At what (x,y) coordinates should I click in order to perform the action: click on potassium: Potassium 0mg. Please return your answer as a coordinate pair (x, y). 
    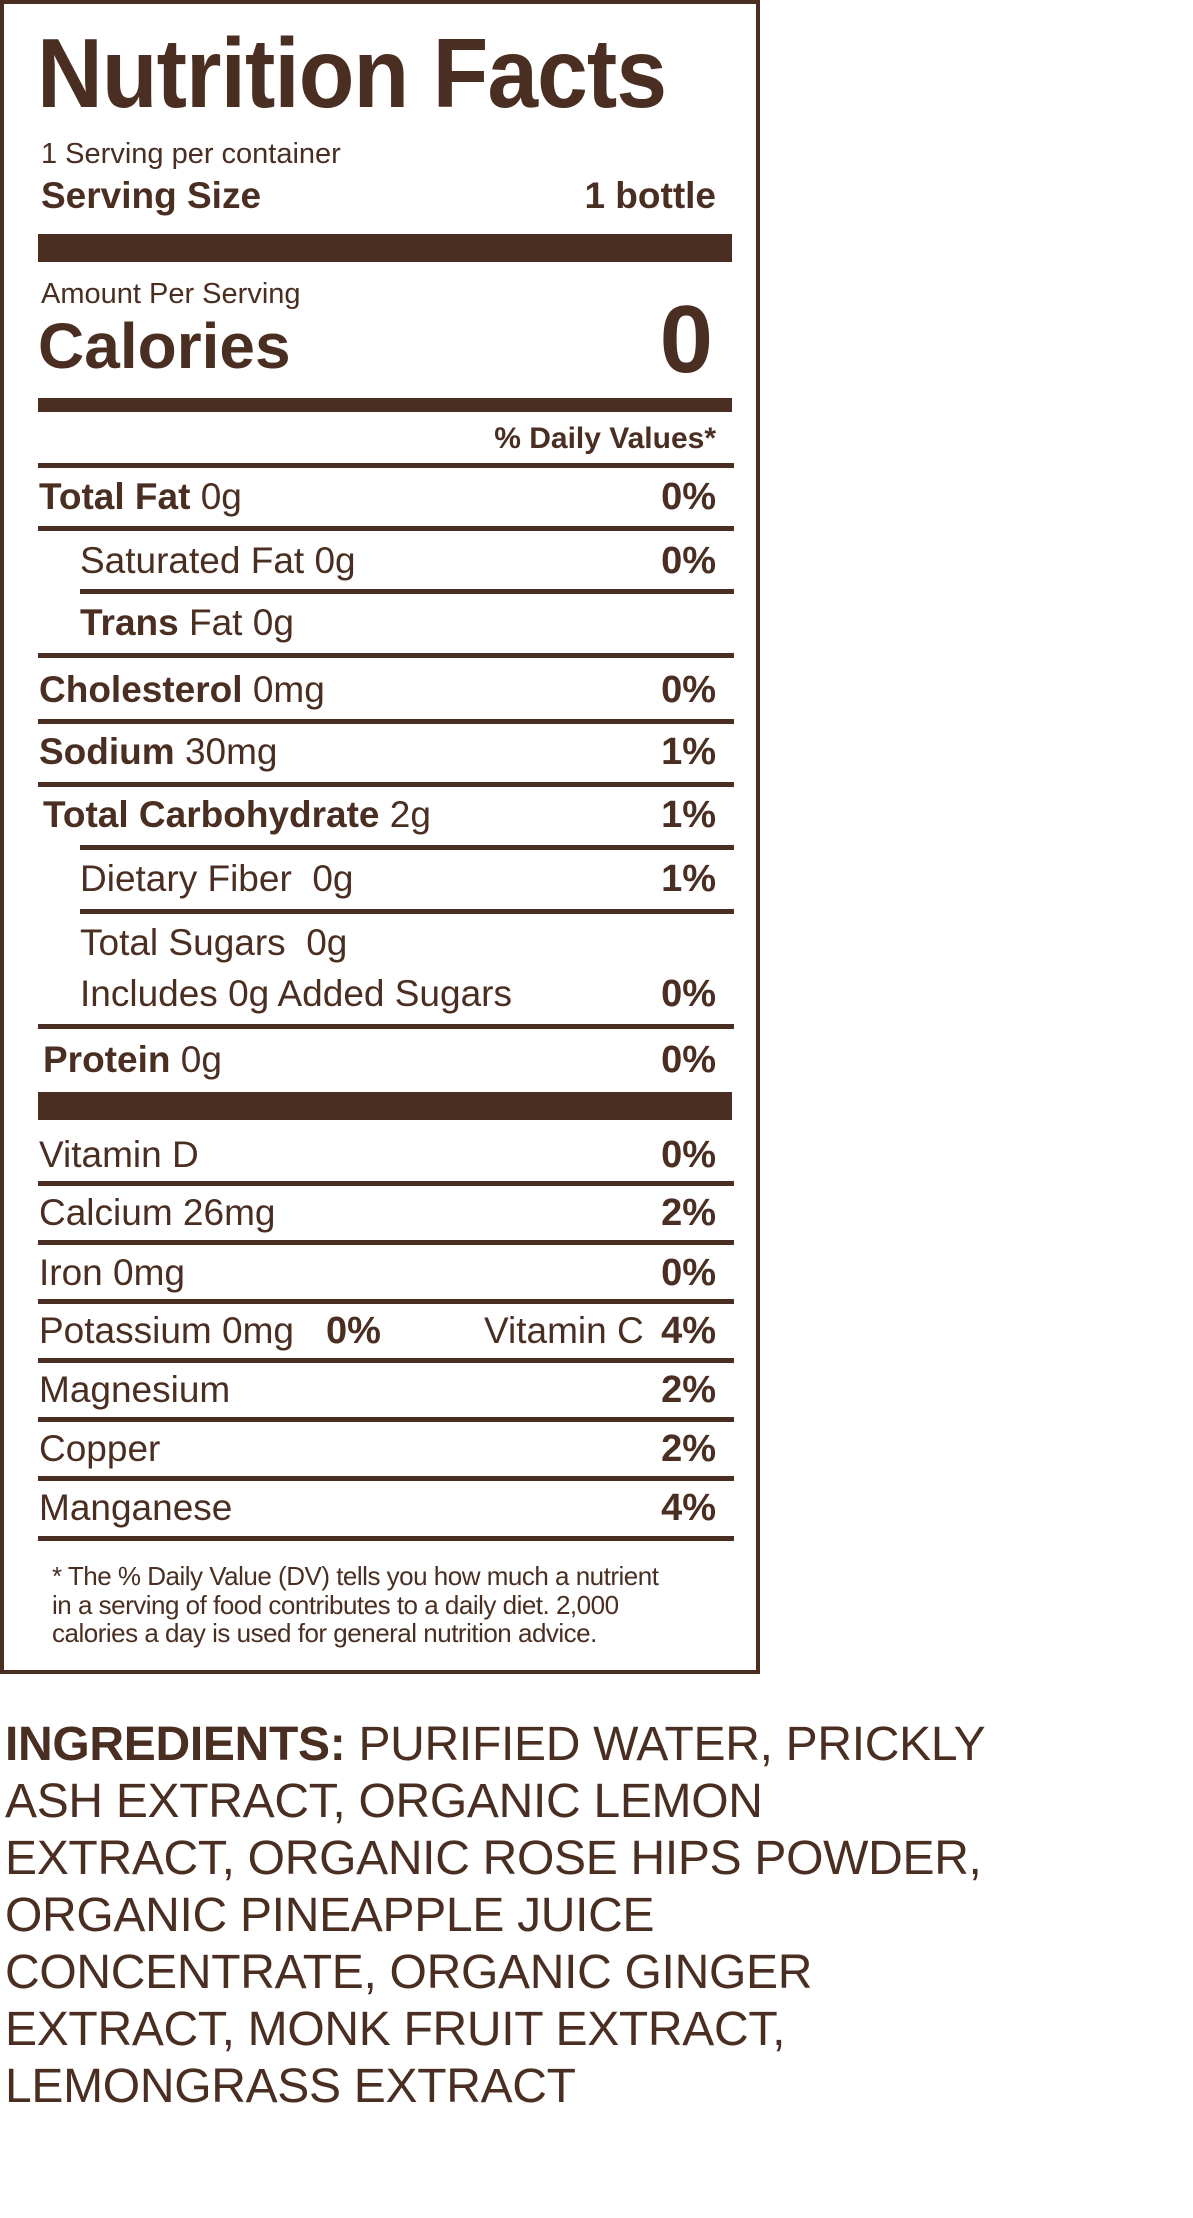
    Looking at the image, I should click on (166, 1330).